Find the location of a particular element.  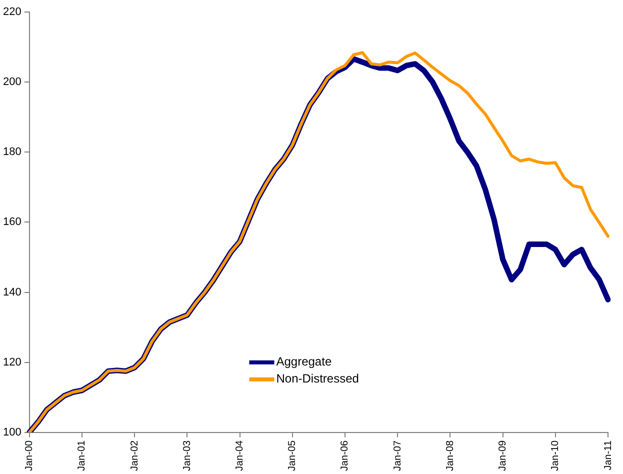

x-tick-label: Jan-09 is located at coordinates (503, 455).